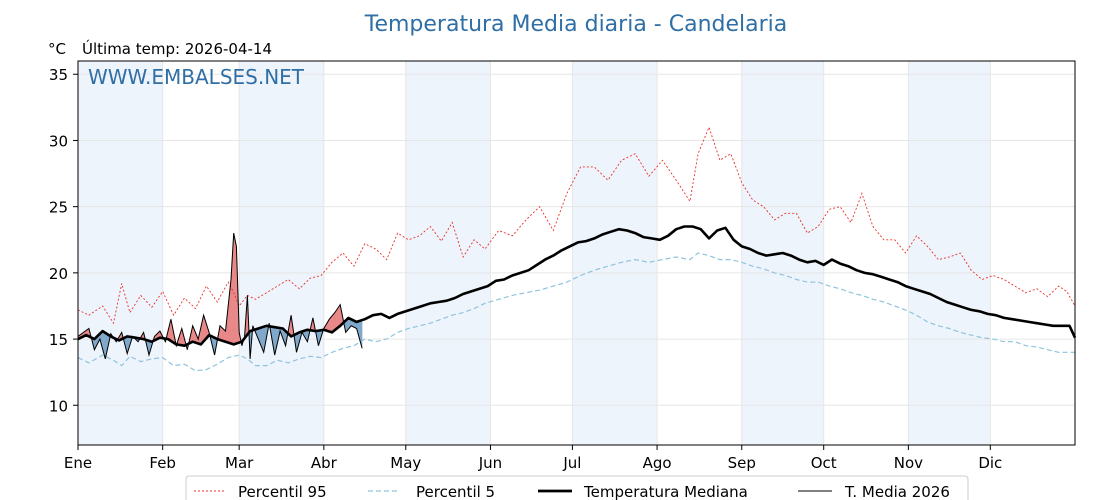 The width and height of the screenshot is (1120, 500). What do you see at coordinates (58, 406) in the screenshot?
I see `y-tick-label: 10` at bounding box center [58, 406].